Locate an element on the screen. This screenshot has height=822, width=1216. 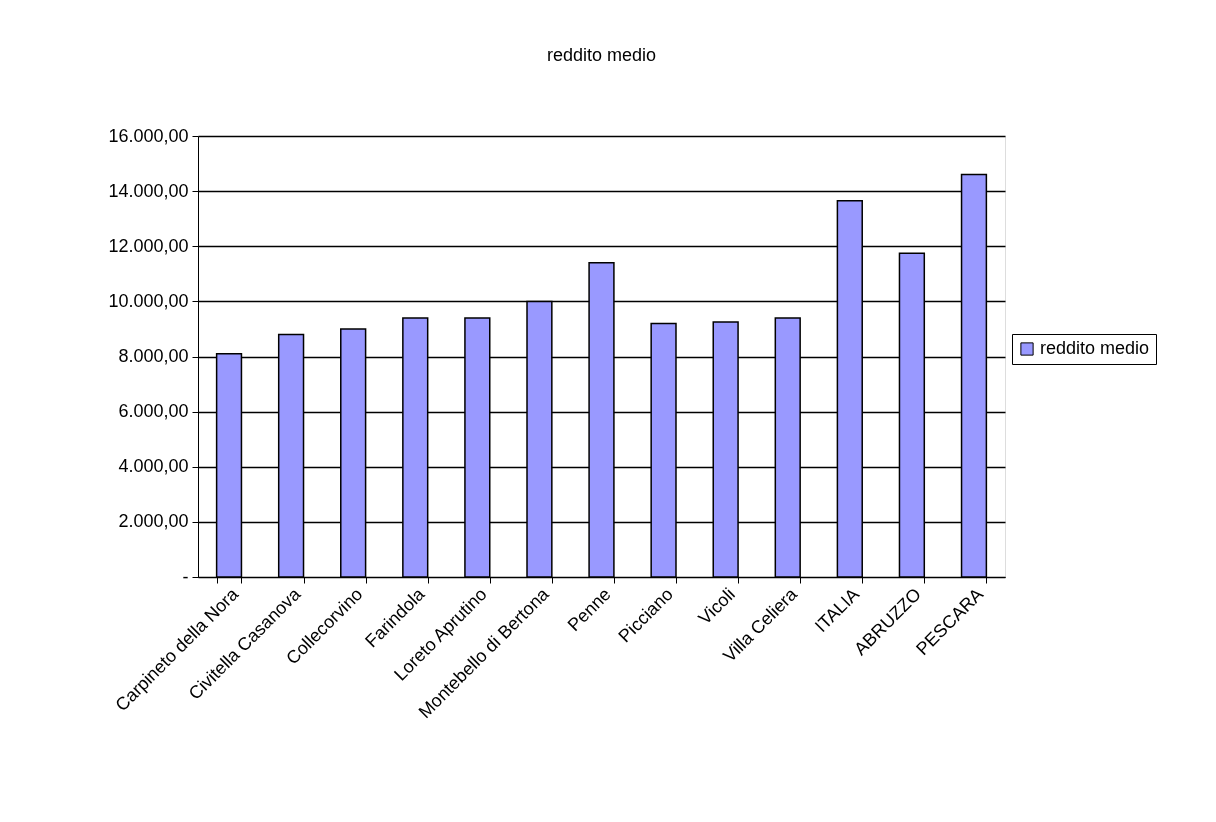
y-tick-label: 2.000,00 is located at coordinates (153, 521).